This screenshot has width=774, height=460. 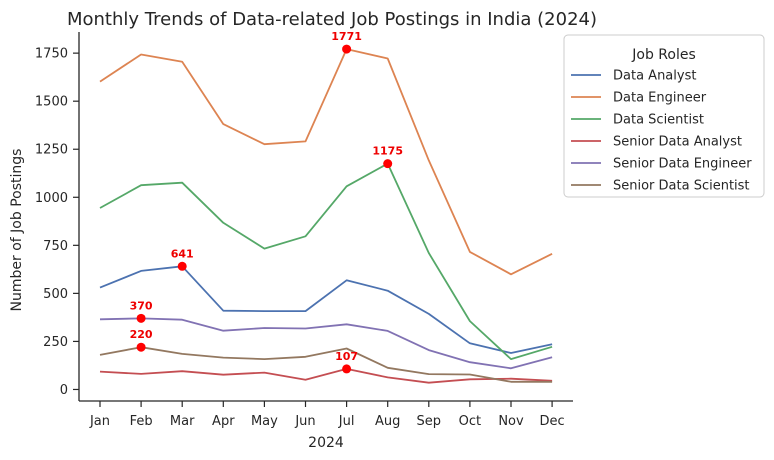 I want to click on x-tick-label: Jun, so click(x=304, y=421).